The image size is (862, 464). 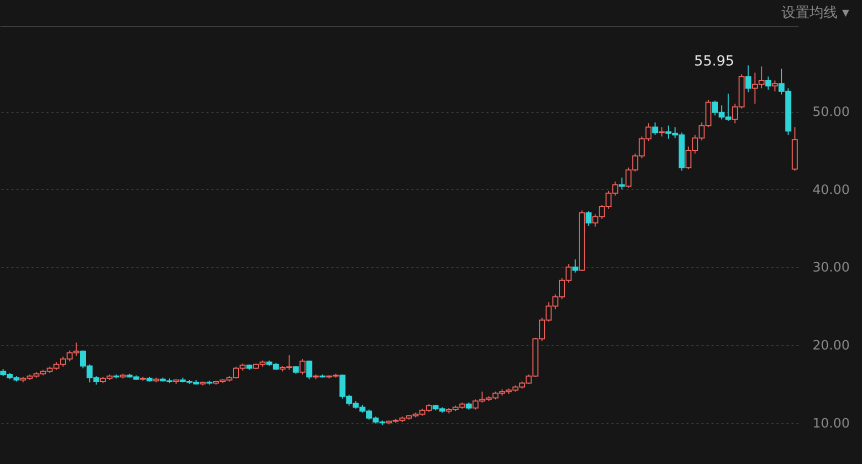 What do you see at coordinates (714, 61) in the screenshot?
I see `annotation: 55.95` at bounding box center [714, 61].